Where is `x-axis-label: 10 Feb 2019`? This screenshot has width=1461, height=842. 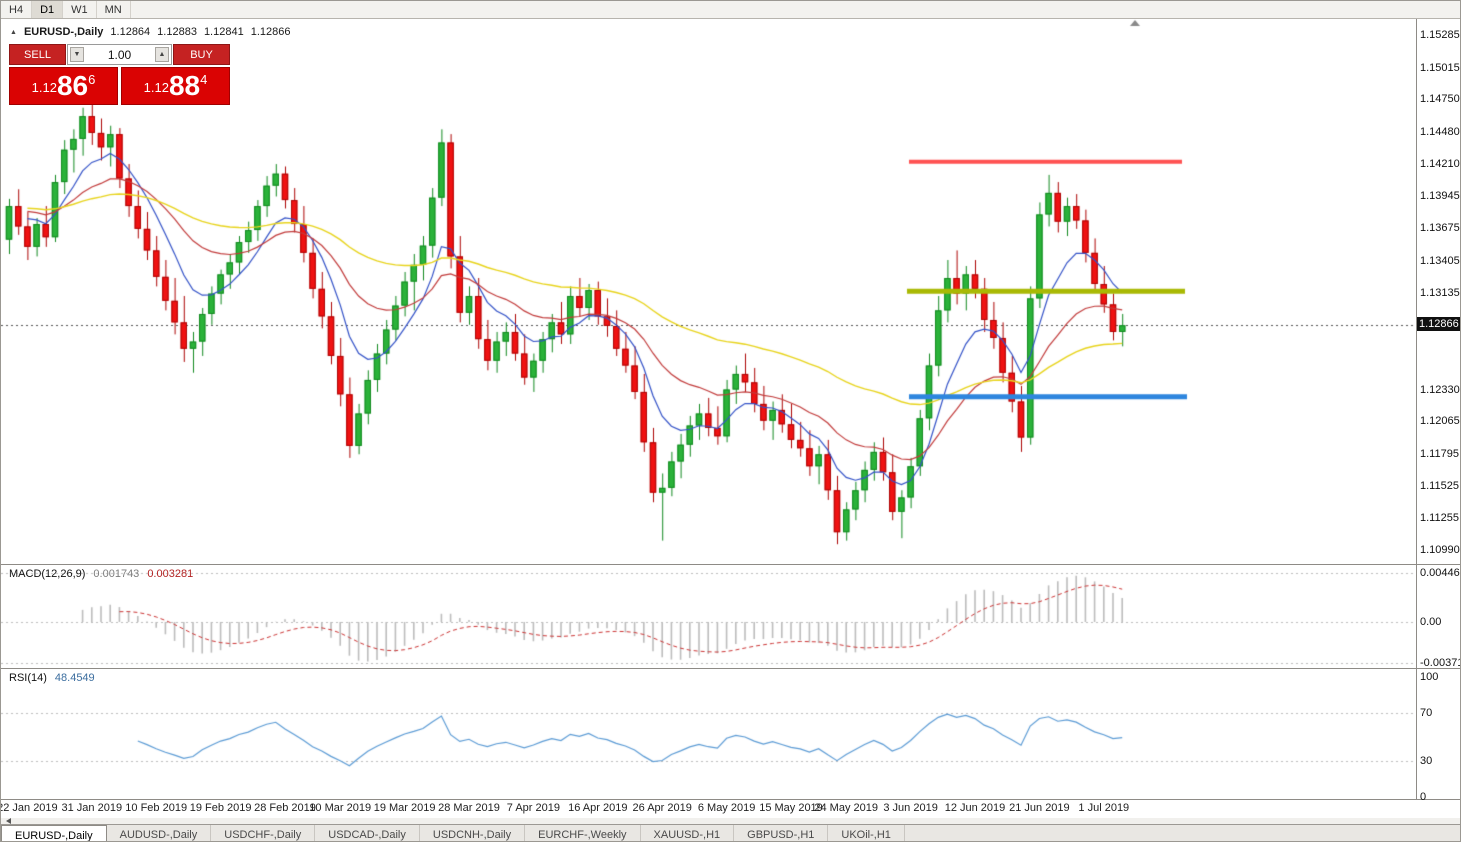
x-axis-label: 10 Feb 2019 is located at coordinates (156, 808).